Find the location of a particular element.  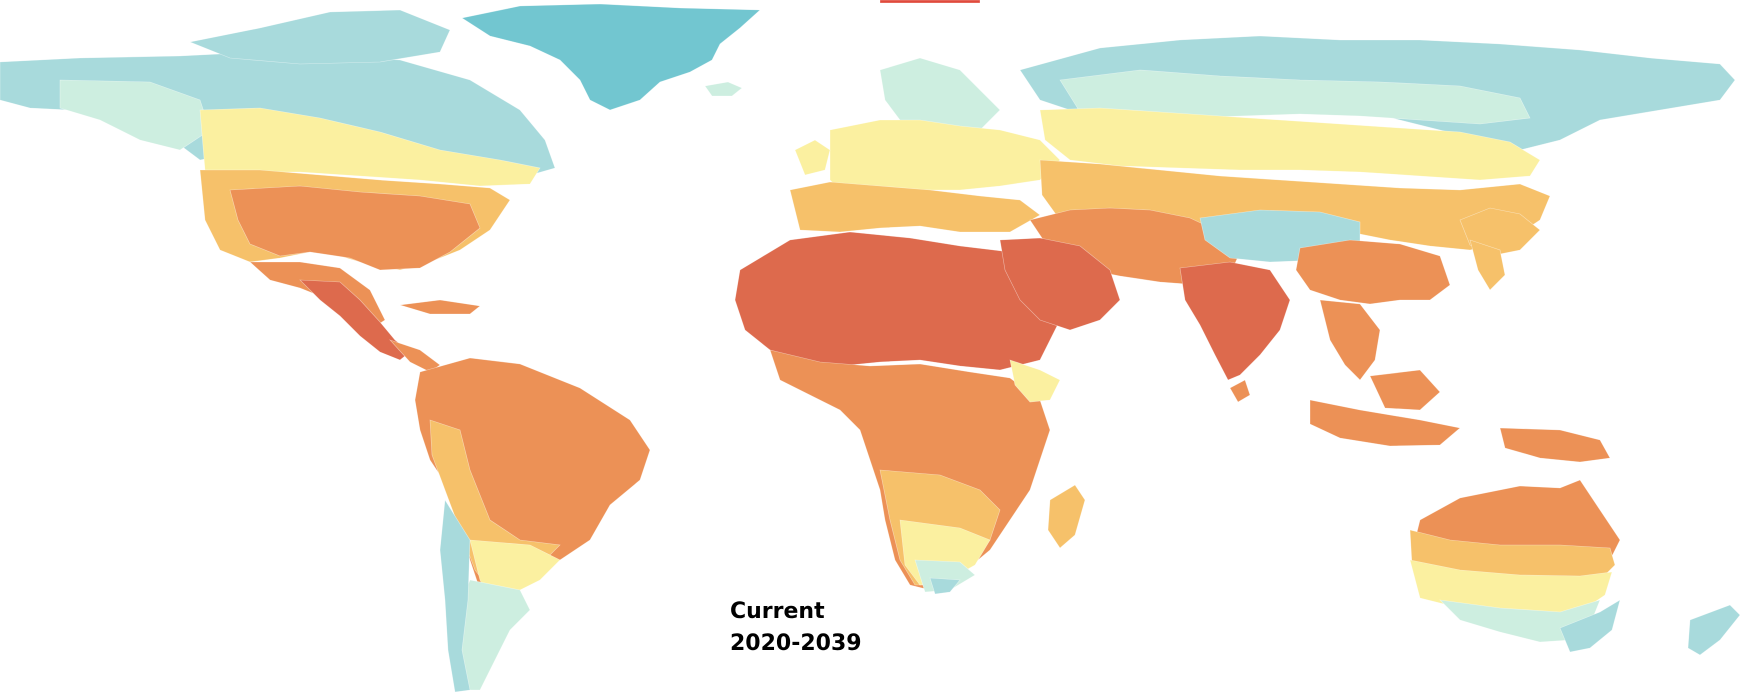

caption-period: 2020-2039 is located at coordinates (796, 644).